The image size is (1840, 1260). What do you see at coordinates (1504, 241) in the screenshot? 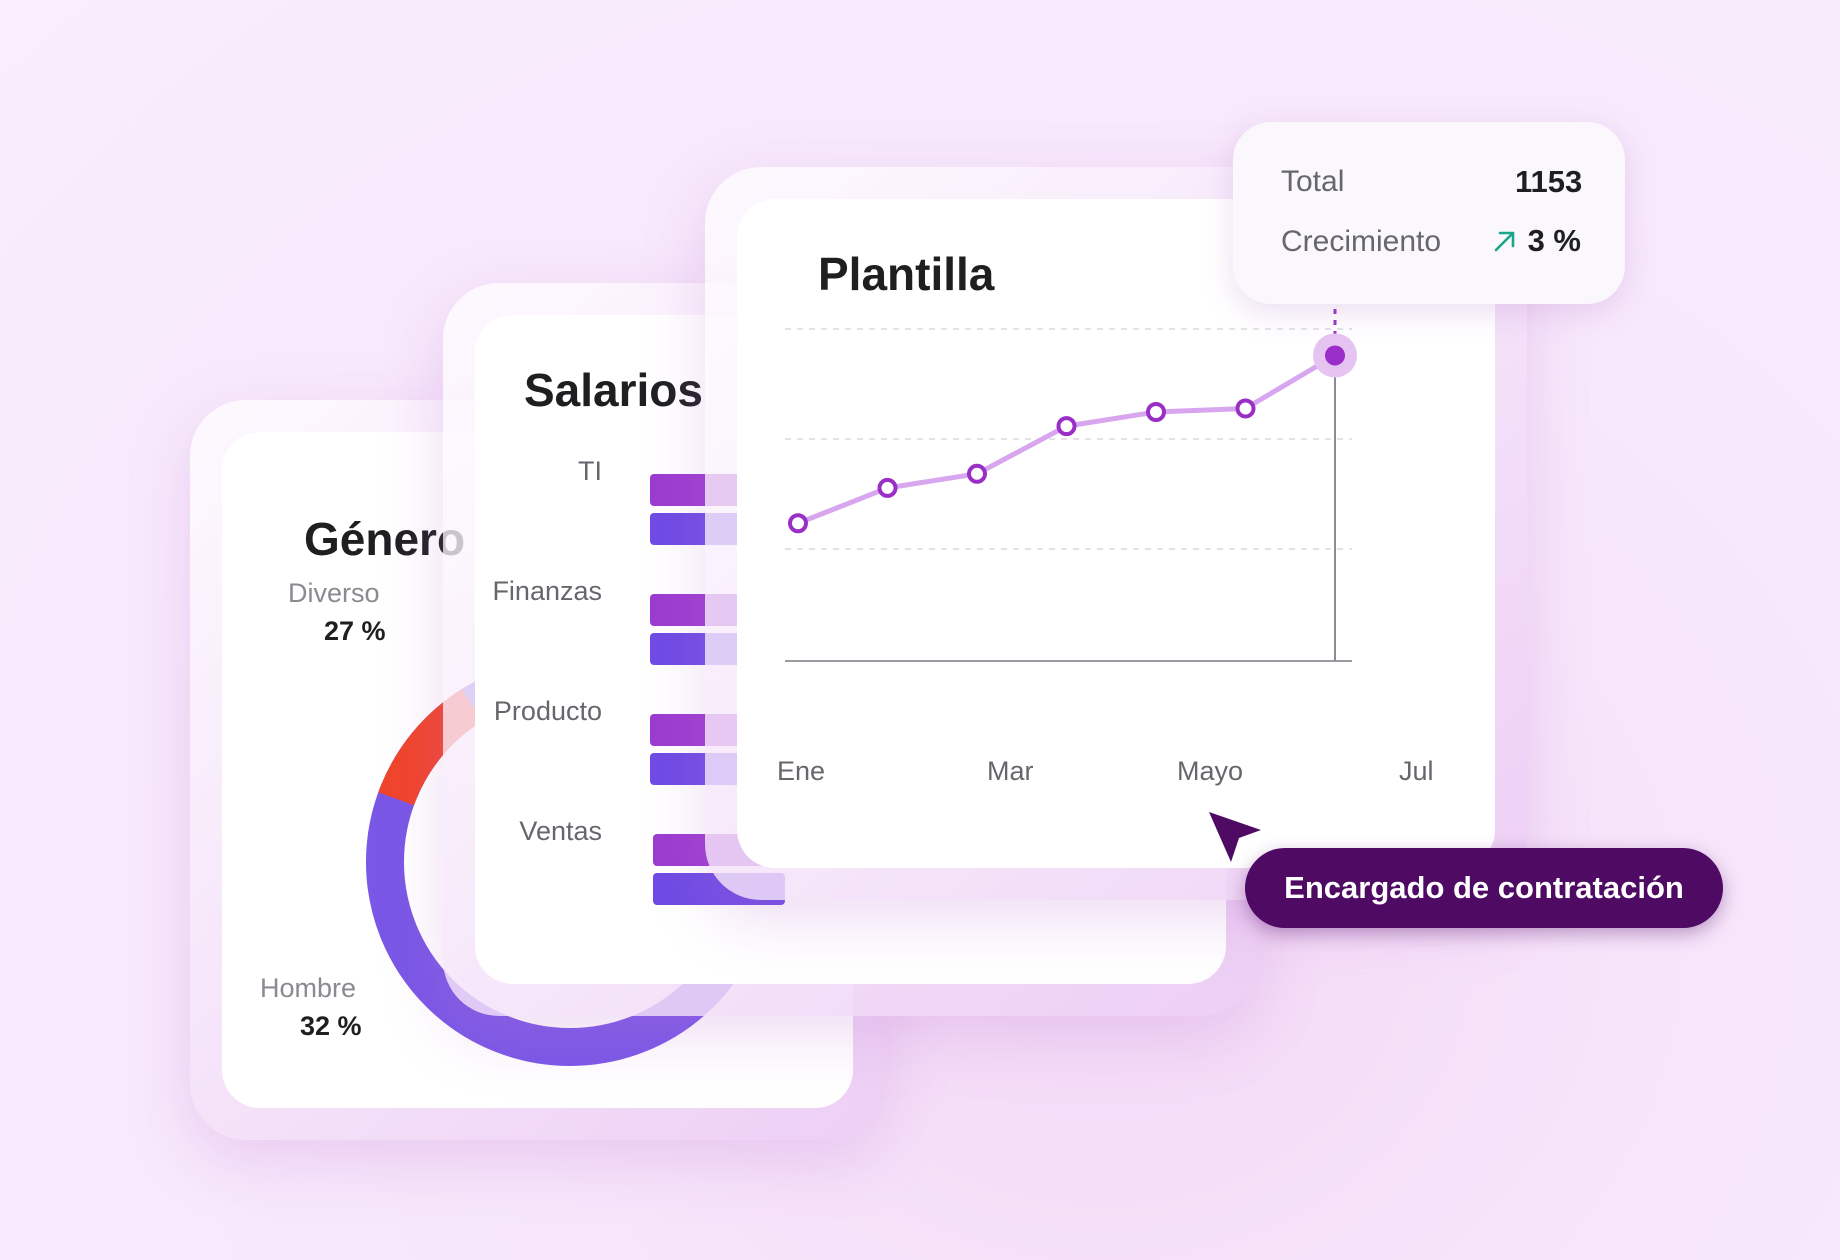
I see `arrow-up-right-icon` at bounding box center [1504, 241].